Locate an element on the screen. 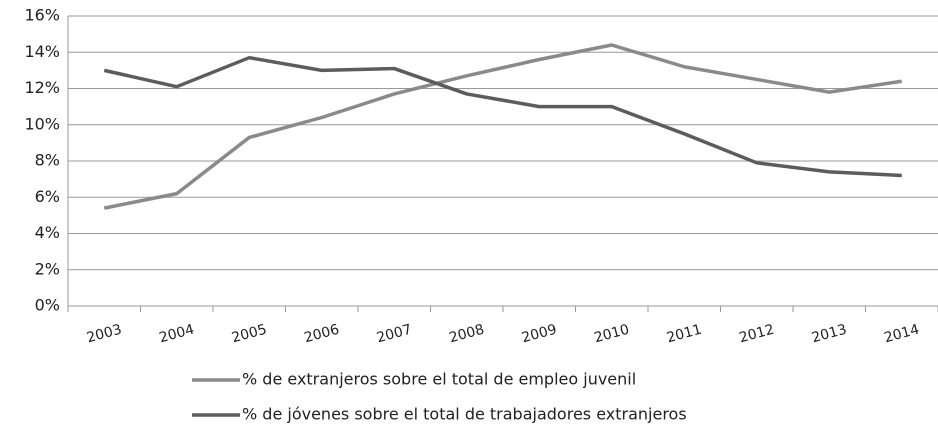 The image size is (938, 428). y-tick-label: 16% is located at coordinates (42, 15).